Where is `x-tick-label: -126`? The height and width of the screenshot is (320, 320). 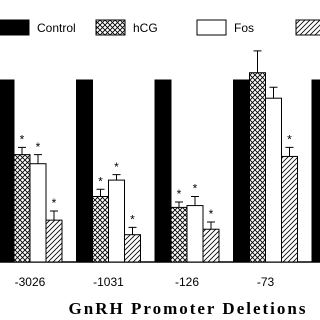
x-tick-label: -126 is located at coordinates (187, 282).